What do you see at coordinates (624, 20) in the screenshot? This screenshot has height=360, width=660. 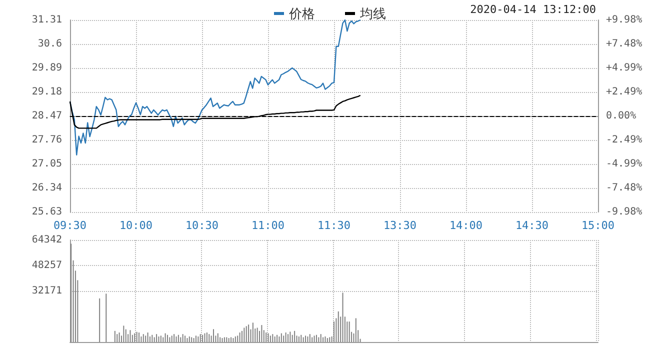 I see `y2-tick-label: +9.98%` at bounding box center [624, 20].